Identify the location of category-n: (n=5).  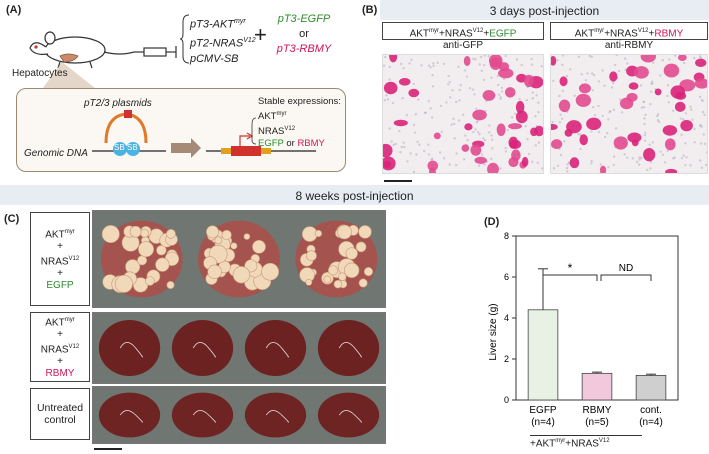
(597, 422).